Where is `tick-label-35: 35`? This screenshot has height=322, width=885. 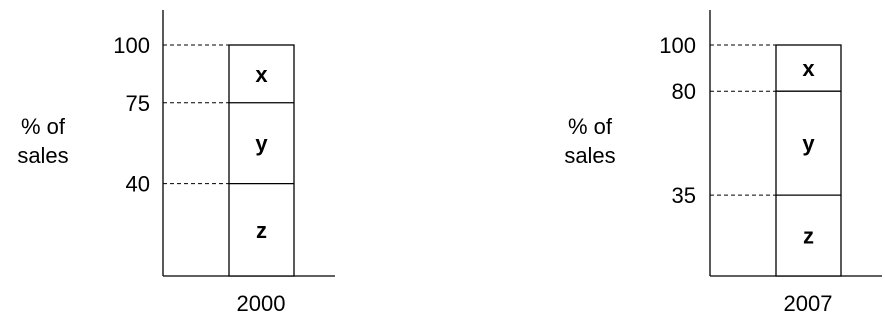 tick-label-35: 35 is located at coordinates (684, 195).